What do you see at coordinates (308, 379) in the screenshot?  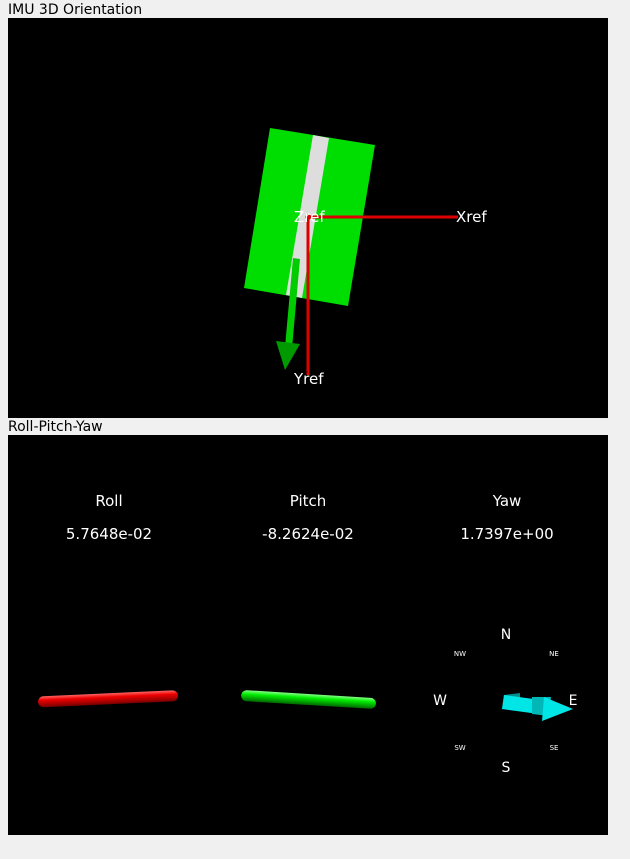 I see `y-ref-label: Yref` at bounding box center [308, 379].